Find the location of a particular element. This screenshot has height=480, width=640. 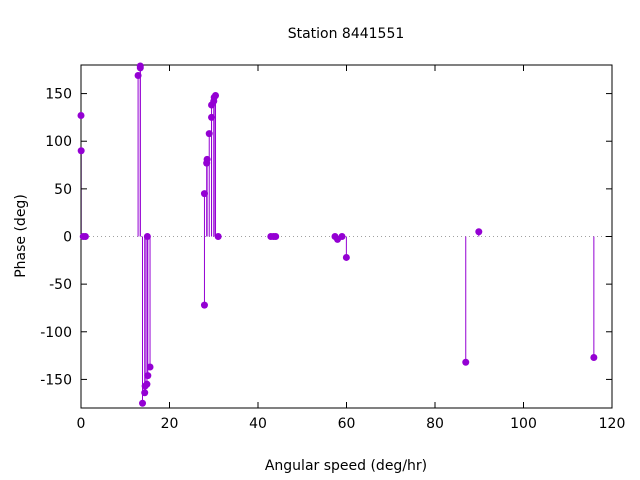

x-tick-label: 80 is located at coordinates (435, 424).